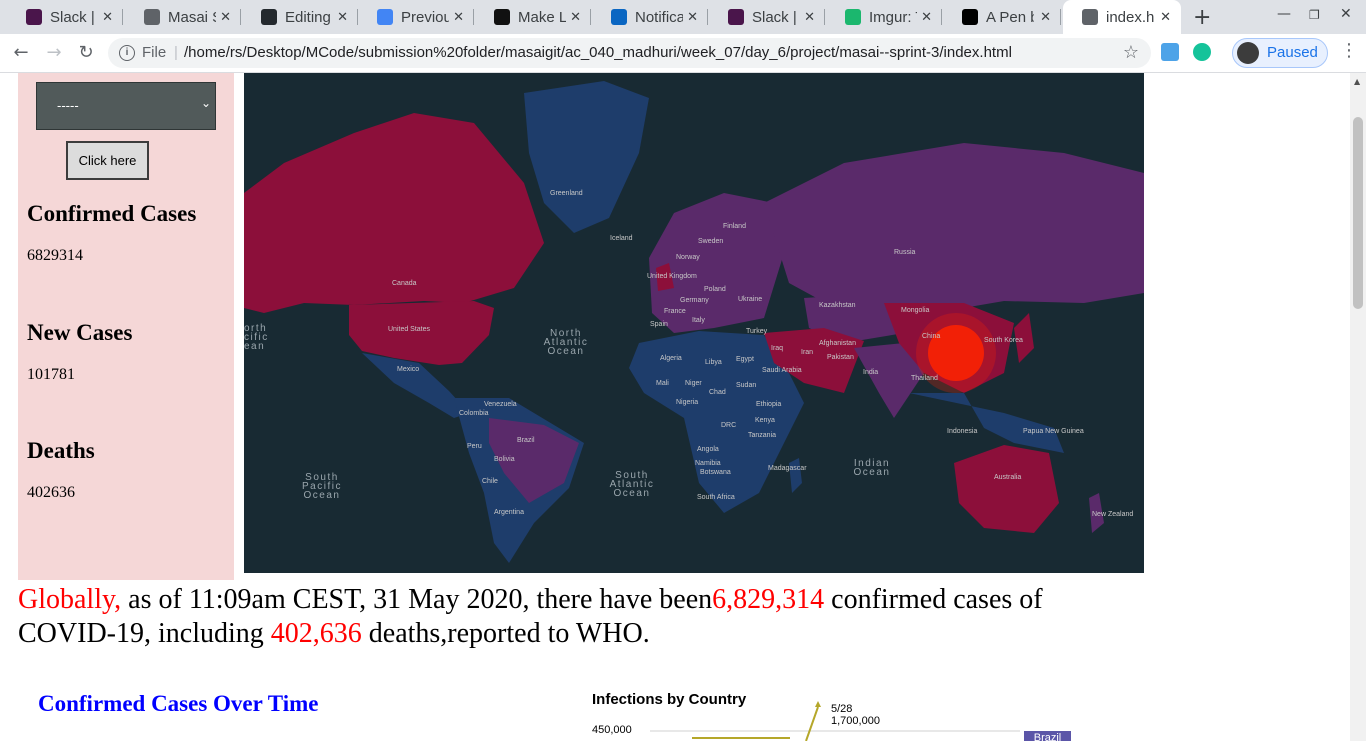 The image size is (1366, 741). What do you see at coordinates (713, 362) in the screenshot?
I see `map-label-libya: Libya` at bounding box center [713, 362].